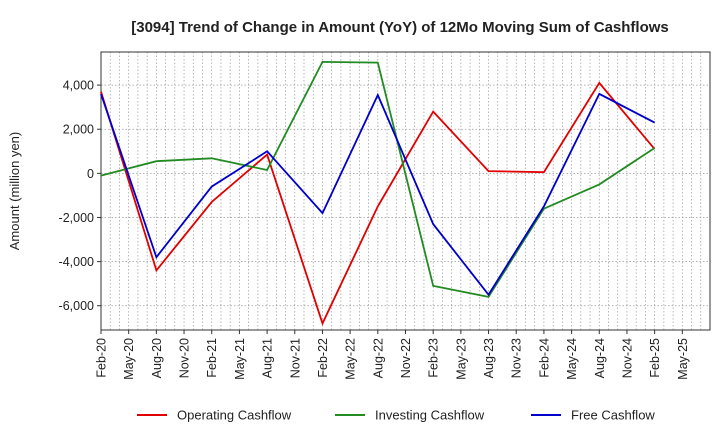 This screenshot has width=720, height=445. What do you see at coordinates (489, 358) in the screenshot?
I see `x-tick-label: Aug-23` at bounding box center [489, 358].